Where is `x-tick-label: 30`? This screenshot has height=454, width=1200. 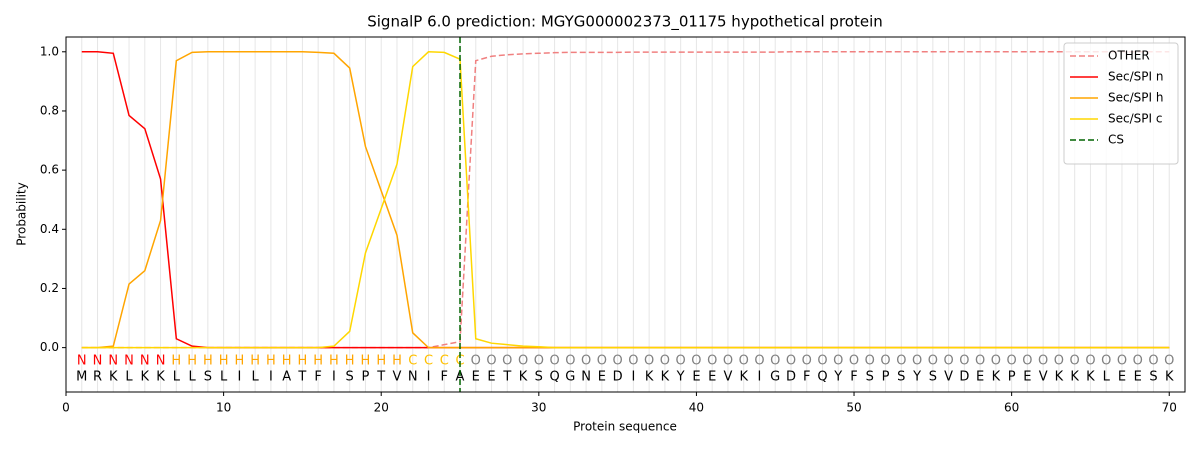 x-tick-label: 30 is located at coordinates (538, 408).